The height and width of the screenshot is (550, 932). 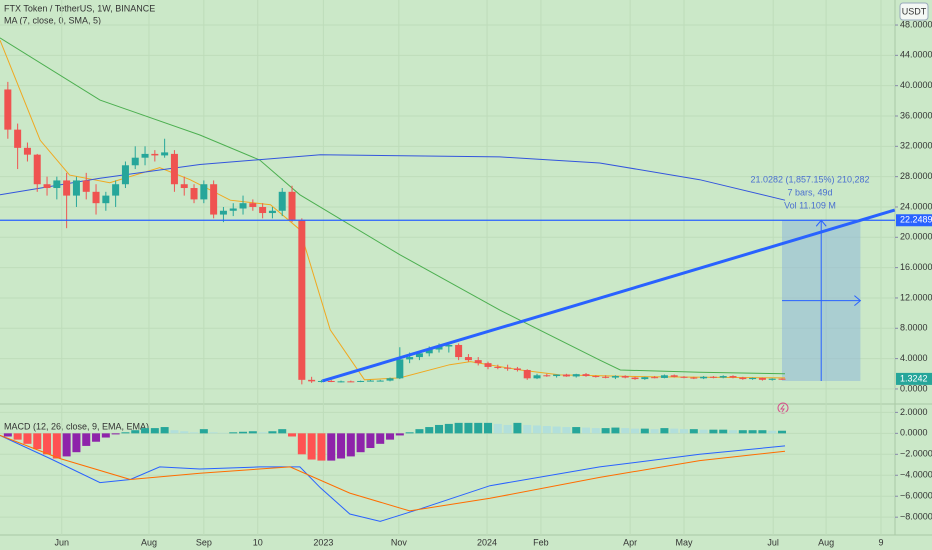 What do you see at coordinates (76, 426) in the screenshot?
I see `macd-label: MACD (12, 26, close, 9, EMA, EMA)` at bounding box center [76, 426].